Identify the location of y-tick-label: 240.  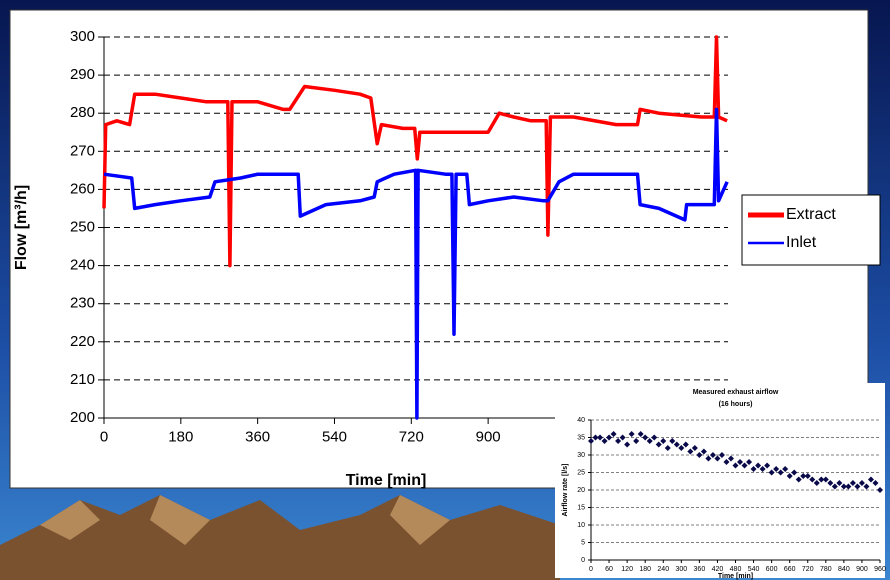
(82, 265).